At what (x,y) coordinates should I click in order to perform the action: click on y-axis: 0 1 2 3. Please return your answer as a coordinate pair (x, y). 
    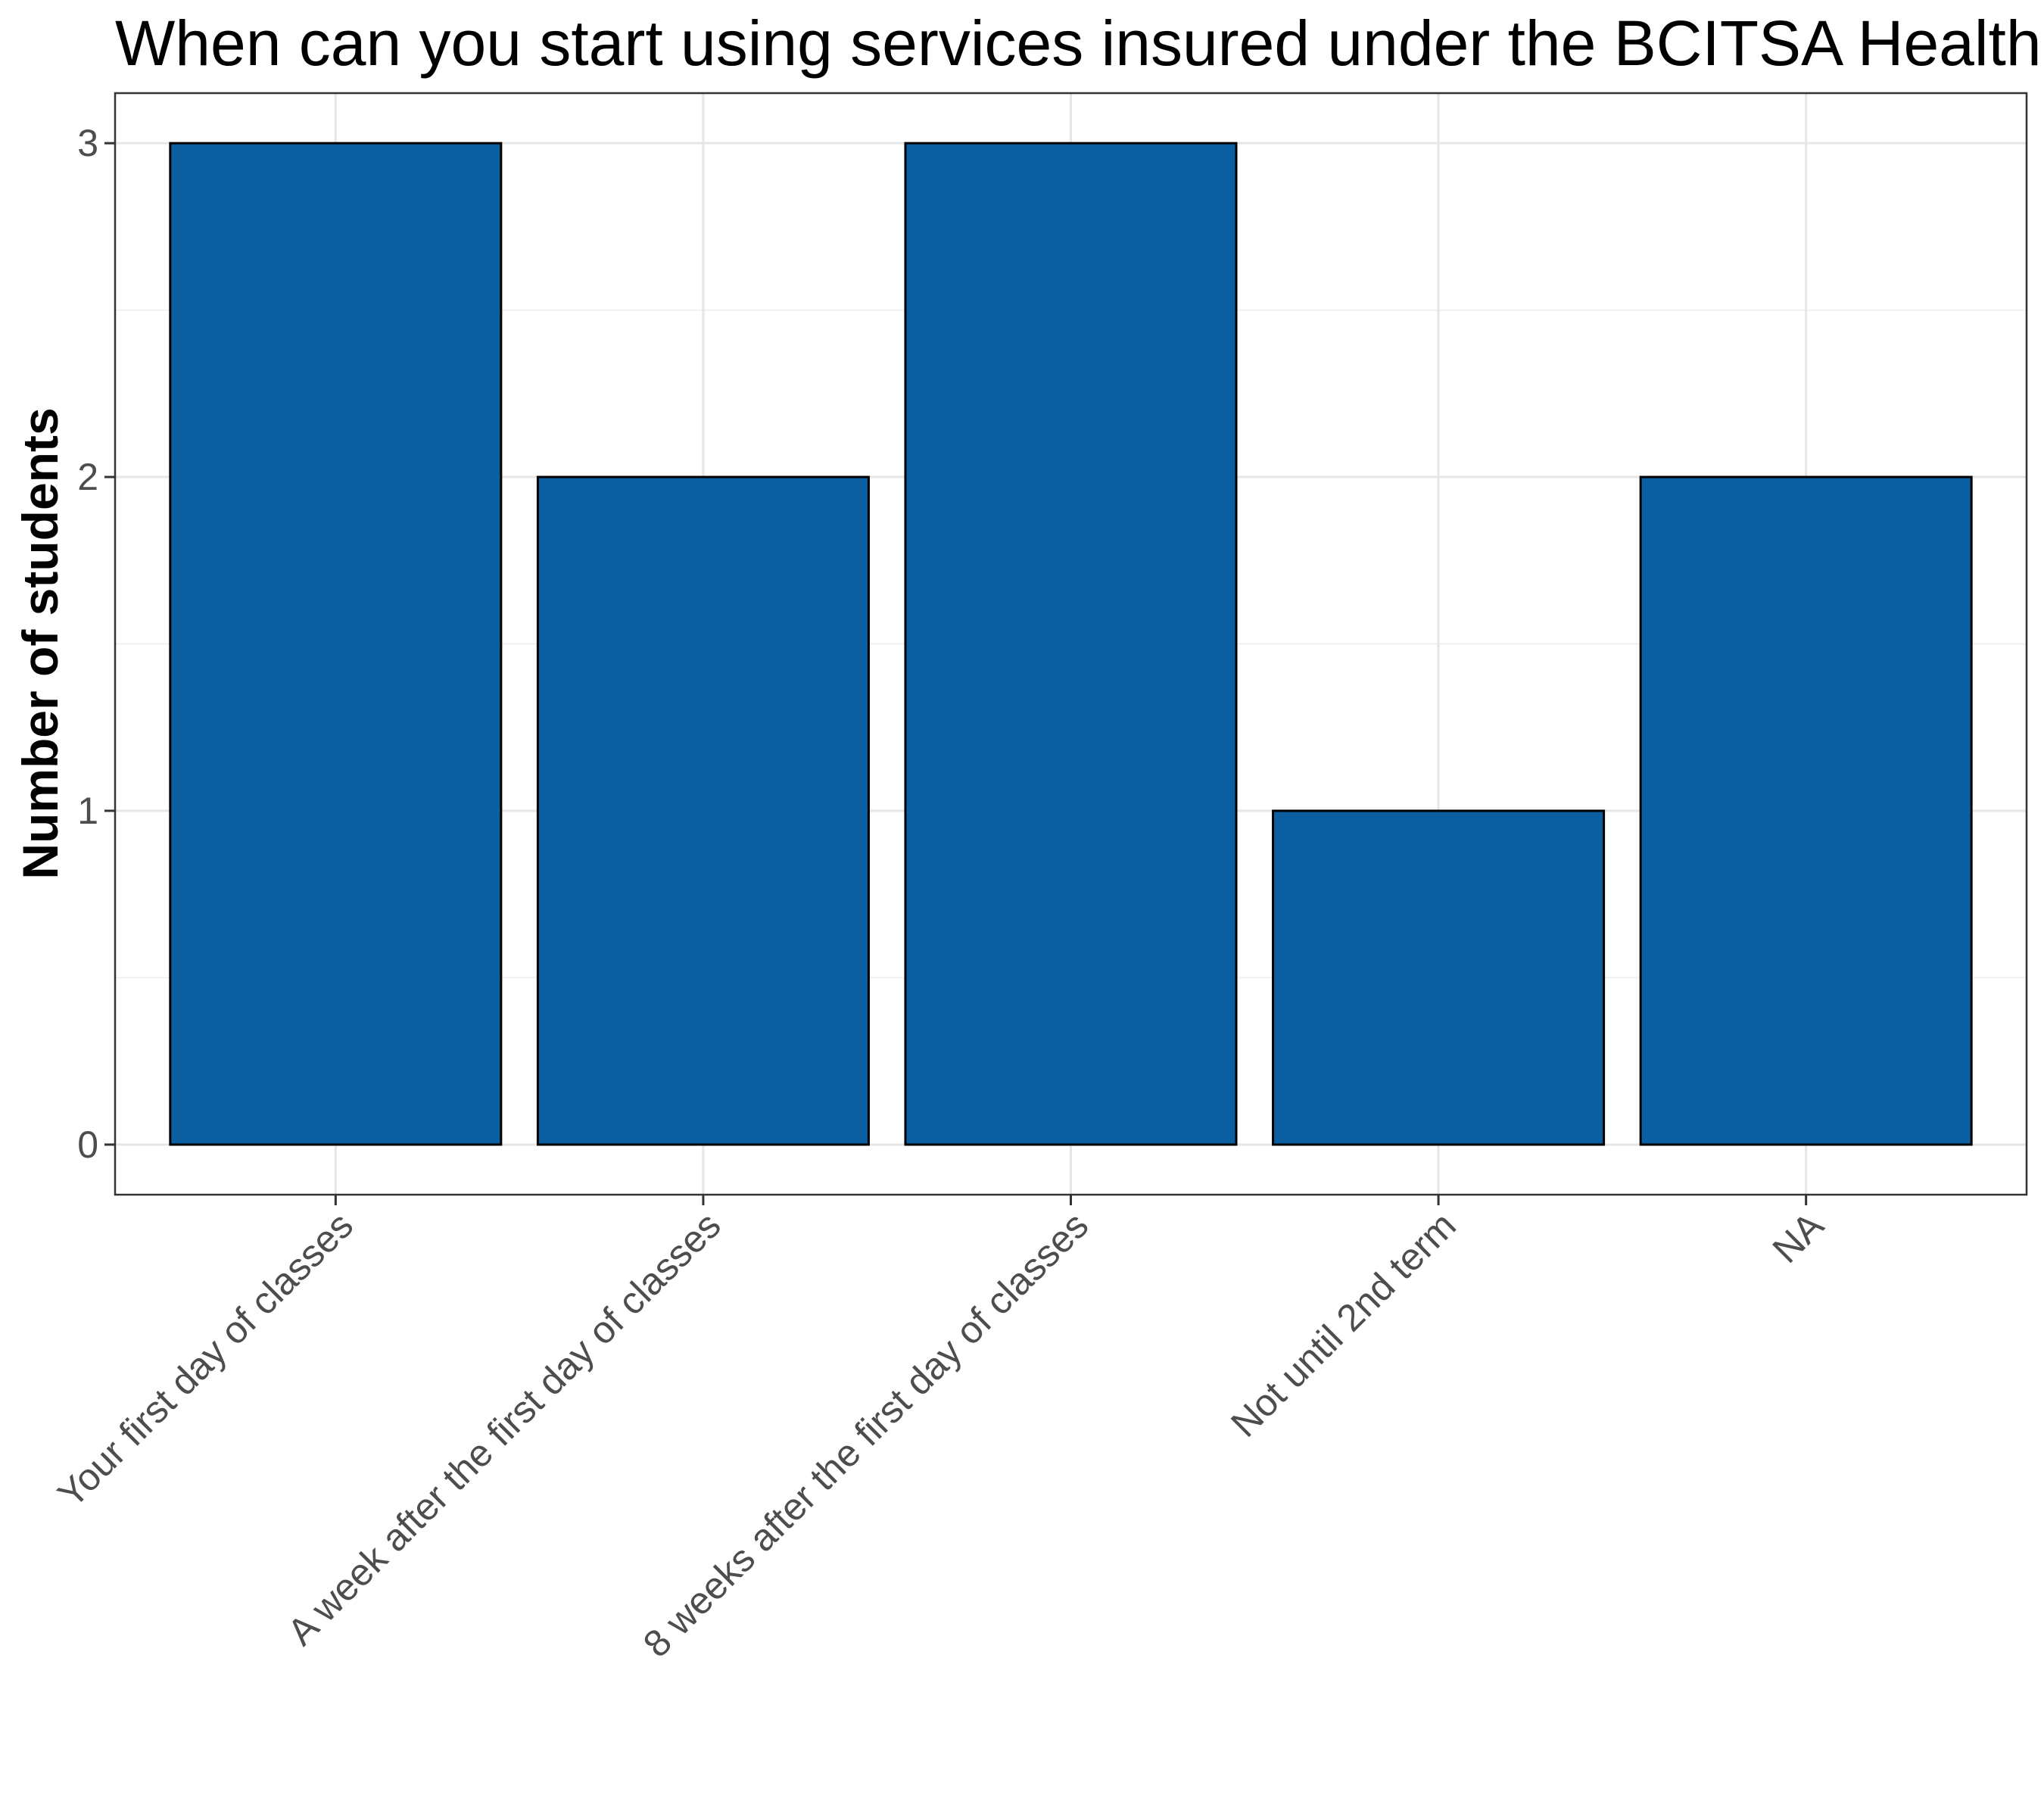
    Looking at the image, I should click on (96, 644).